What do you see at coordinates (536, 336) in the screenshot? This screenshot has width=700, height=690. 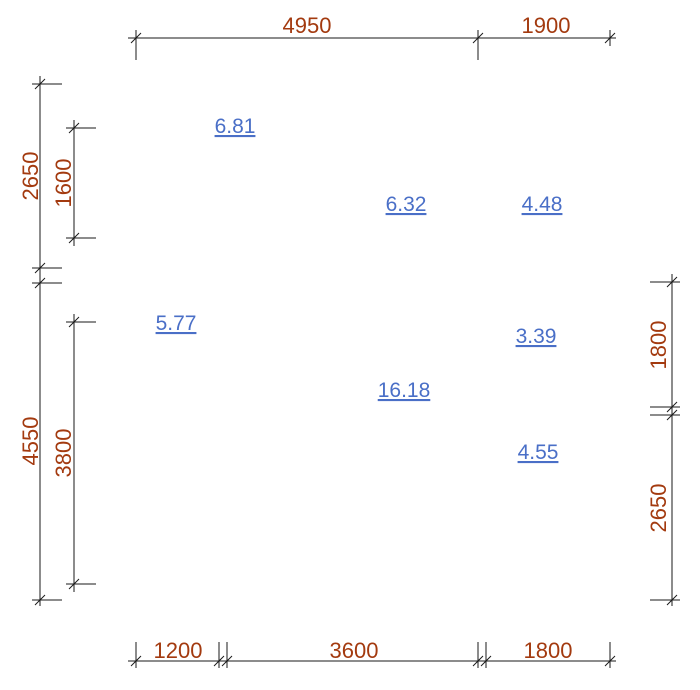 I see `room-area-label: 3.39` at bounding box center [536, 336].